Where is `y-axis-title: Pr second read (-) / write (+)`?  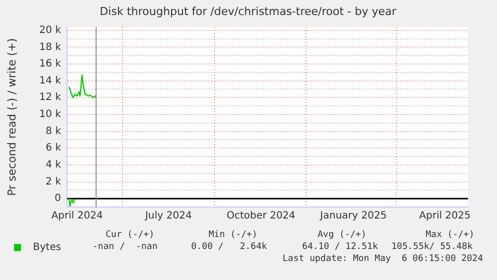
y-axis-title: Pr second read (-) / write (+) is located at coordinates (11, 117).